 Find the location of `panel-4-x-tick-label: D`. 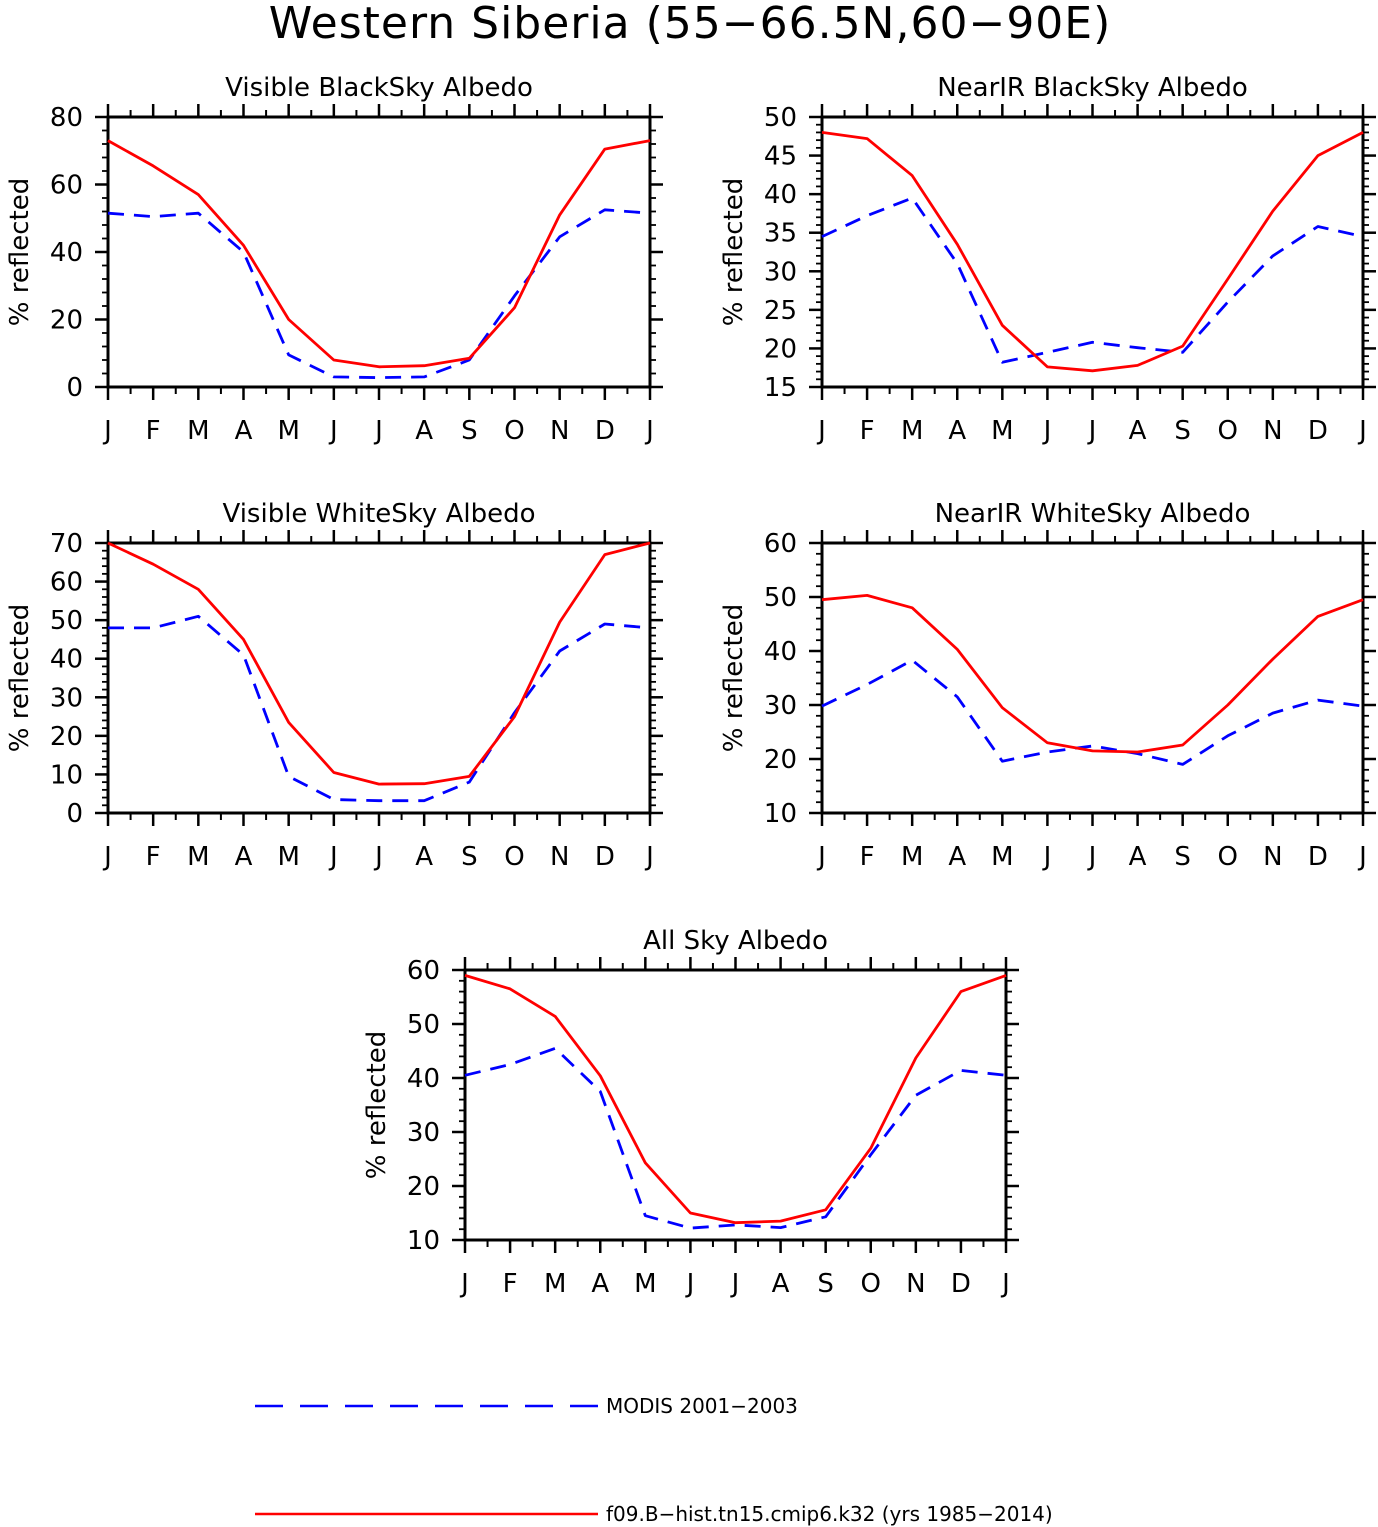

panel-4-x-tick-label: D is located at coordinates (1318, 857).